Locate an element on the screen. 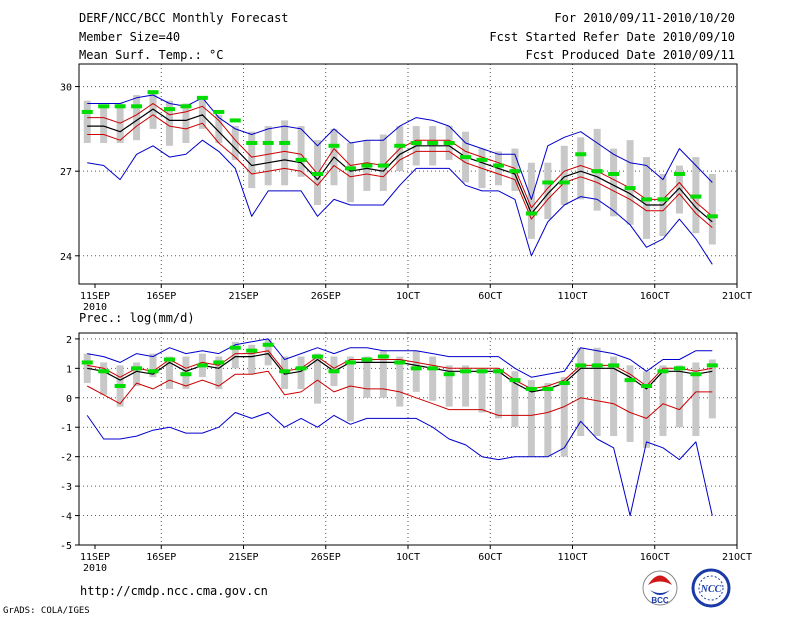 The image size is (800, 618). bcc-logo-swoosh-blue is located at coordinates (660, 592).